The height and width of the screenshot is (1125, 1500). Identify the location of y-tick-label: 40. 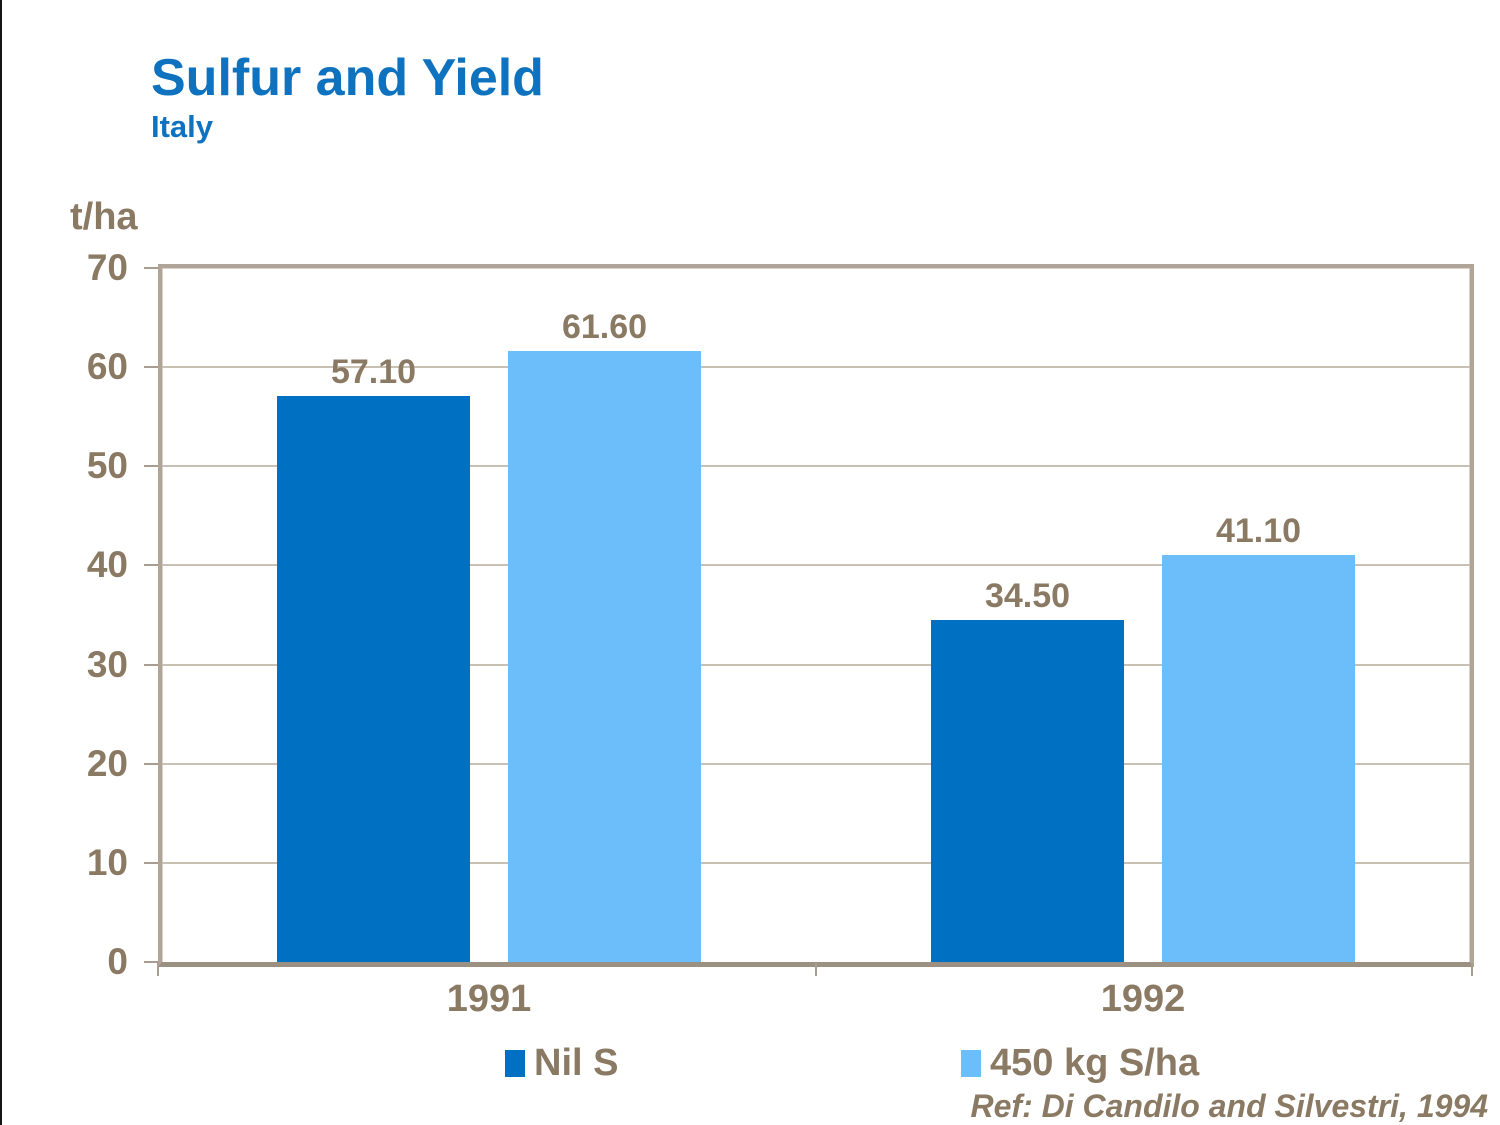
(107, 565).